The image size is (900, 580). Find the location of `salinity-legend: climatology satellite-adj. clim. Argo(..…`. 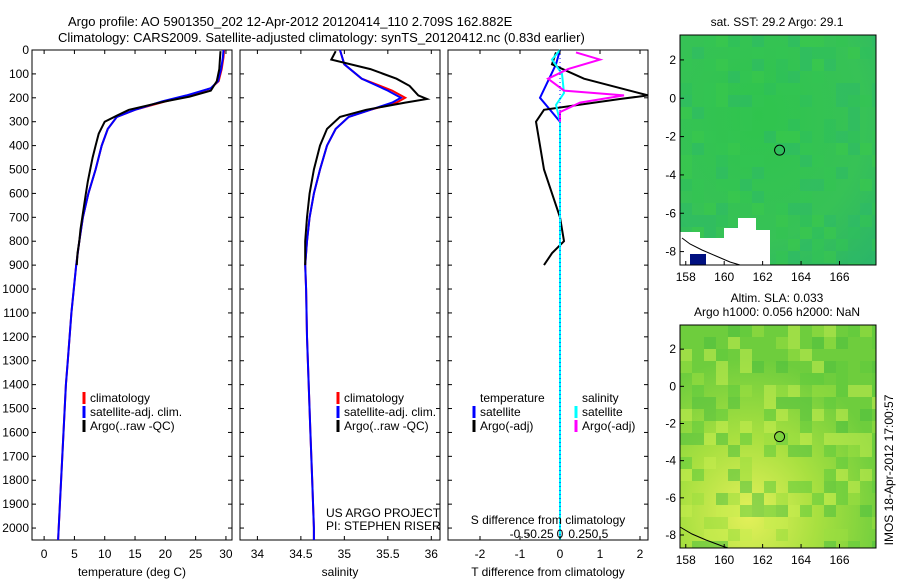

salinity-legend: climatology satellite-adj. clim. Argo(..… is located at coordinates (386, 412).